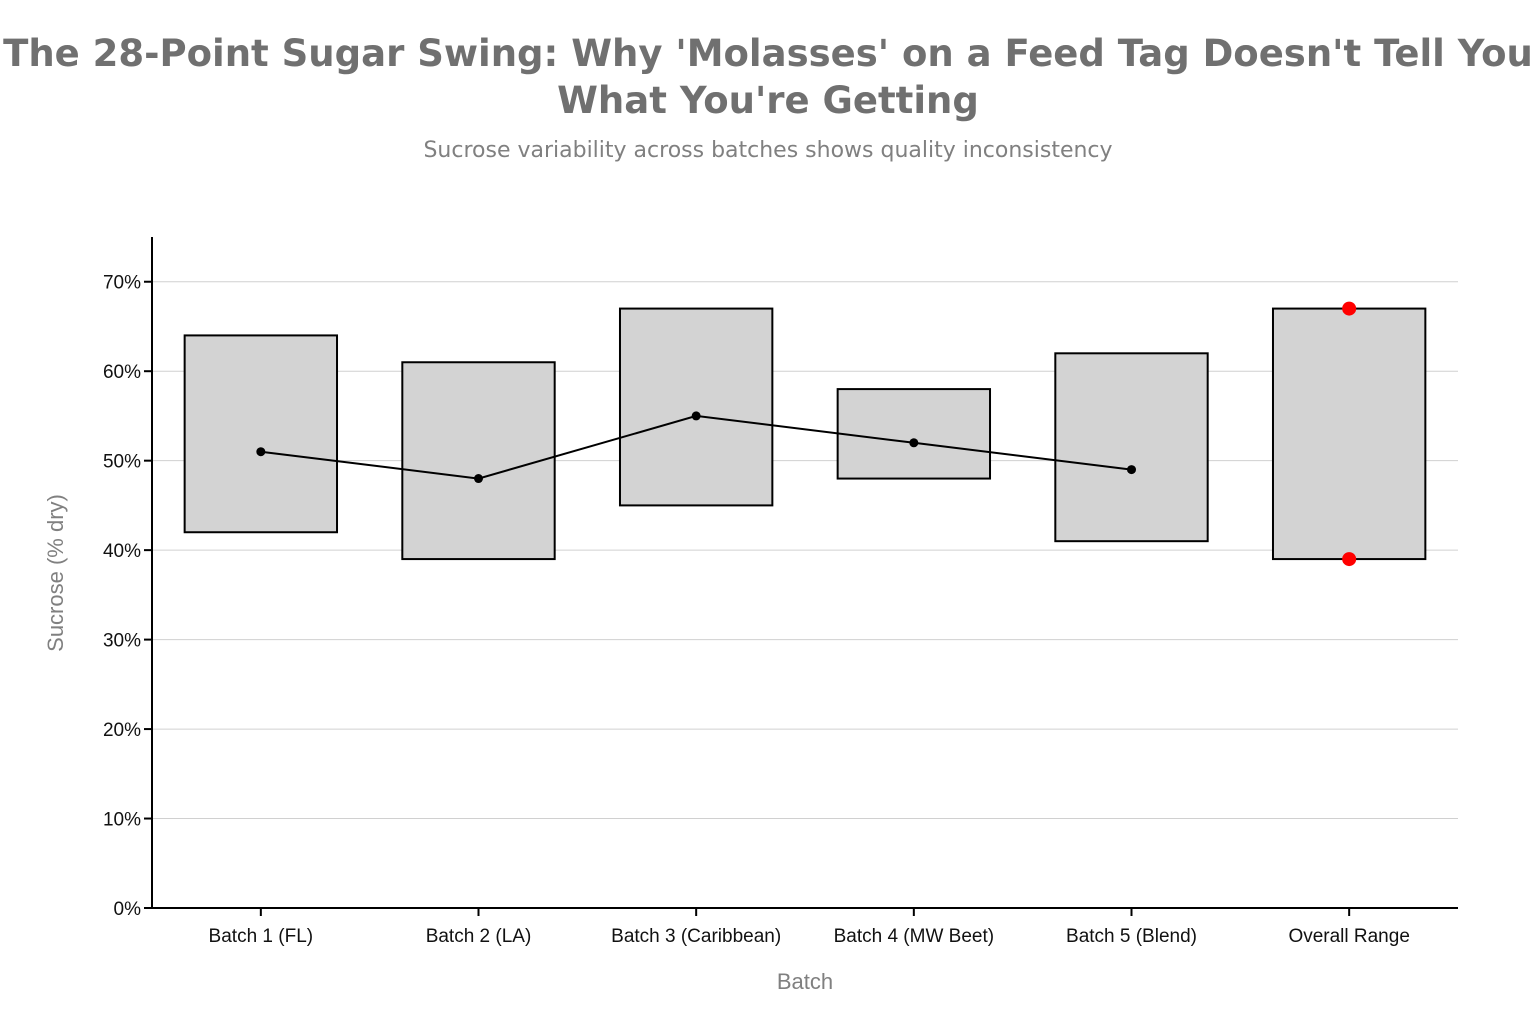 The image size is (1536, 1024). Describe the element at coordinates (55, 573) in the screenshot. I see `y-axis-label: Sucrose (% dry)` at that location.